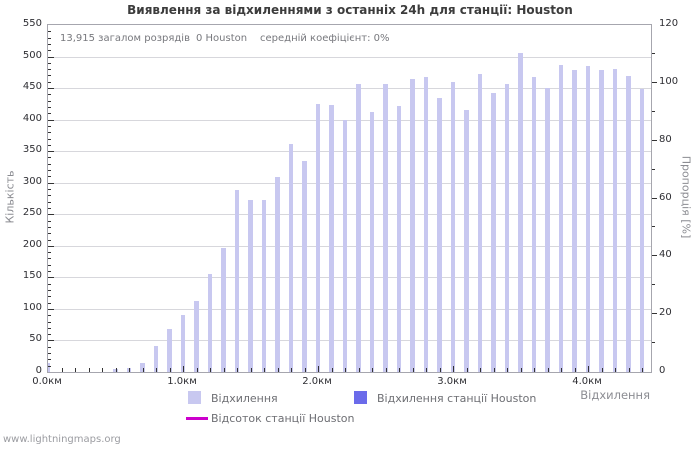 The height and width of the screenshot is (450, 700). What do you see at coordinates (125, 38) in the screenshot?
I see `stat-total-strokes: 13,915 загалом розрядів` at bounding box center [125, 38].